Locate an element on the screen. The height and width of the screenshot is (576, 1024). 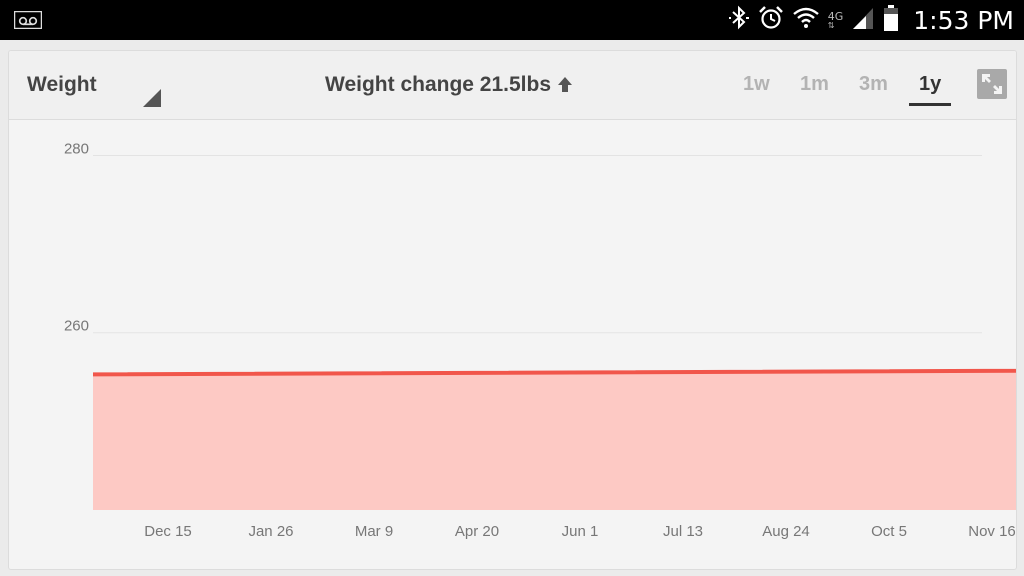
expand-icon is located at coordinates (992, 84).